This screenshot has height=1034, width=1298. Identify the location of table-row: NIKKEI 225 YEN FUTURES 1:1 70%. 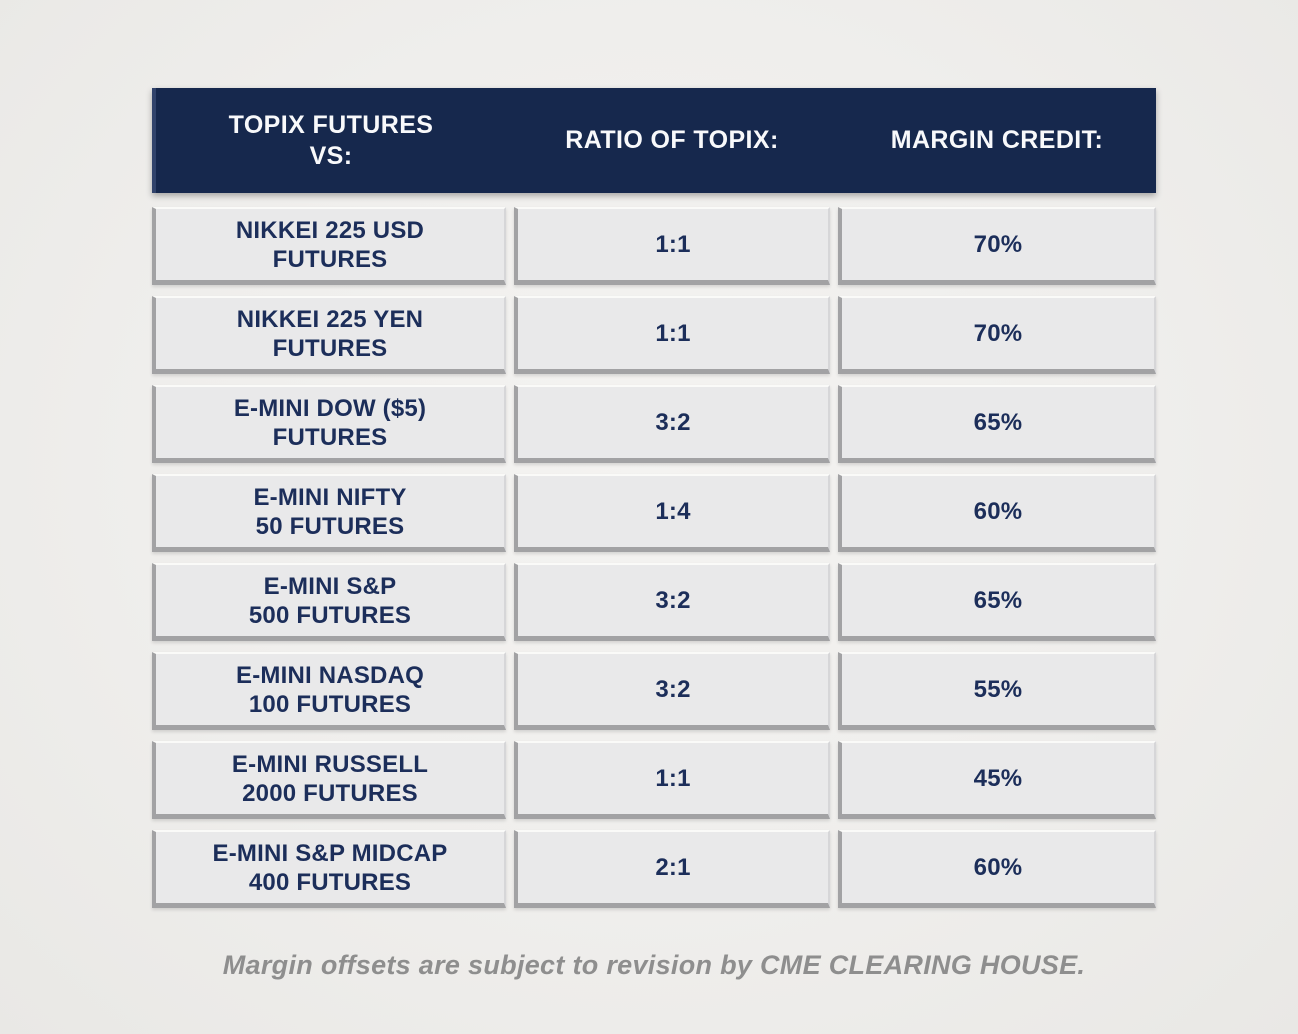
(654, 335).